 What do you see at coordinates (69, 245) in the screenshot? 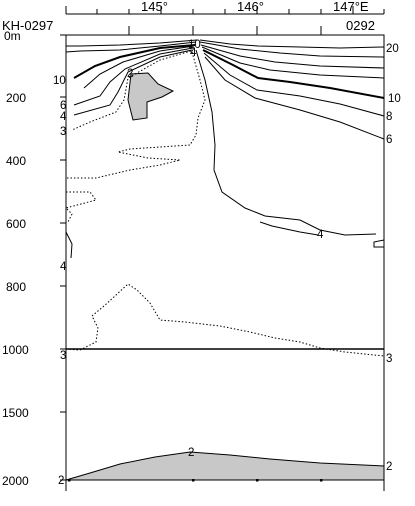
I see `contour-4-deep-left` at bounding box center [69, 245].